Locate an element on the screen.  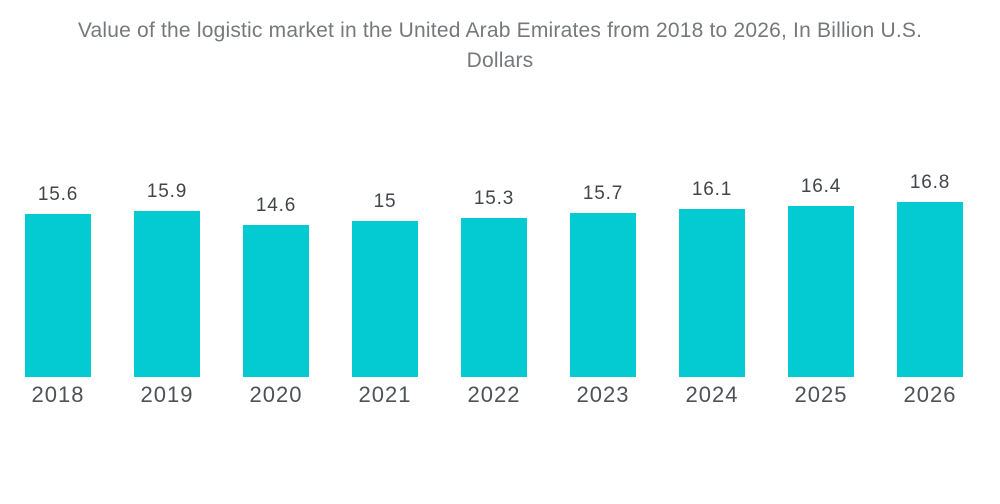
bar-2023 is located at coordinates (603, 295).